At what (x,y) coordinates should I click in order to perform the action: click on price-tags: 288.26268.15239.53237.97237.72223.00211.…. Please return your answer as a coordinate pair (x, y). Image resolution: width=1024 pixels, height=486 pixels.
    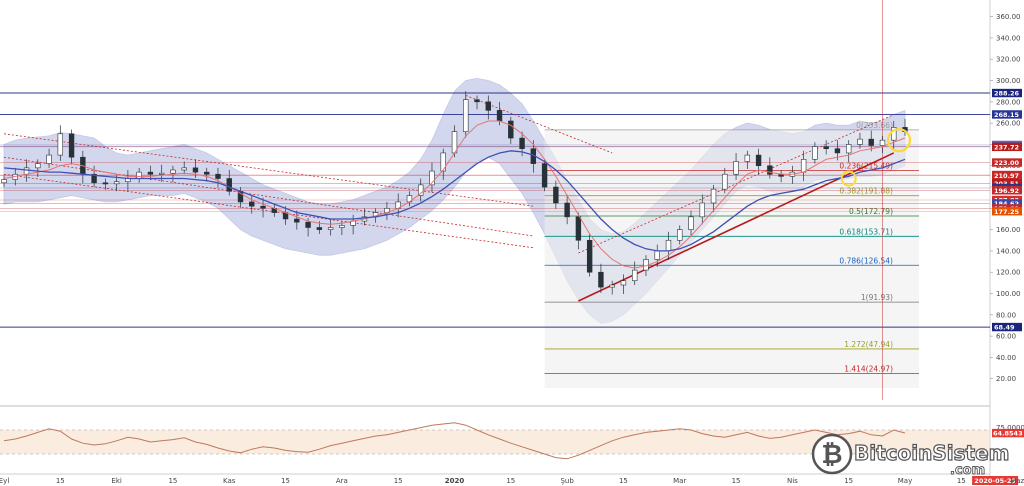
    Looking at the image, I should click on (1008, 263).